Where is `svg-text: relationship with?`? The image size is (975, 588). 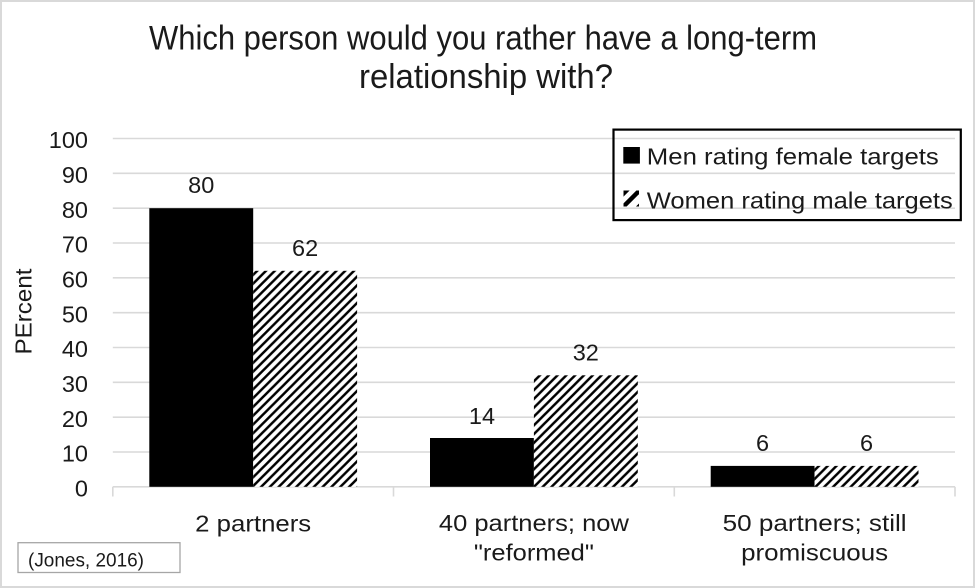 svg-text: relationship with? is located at coordinates (486, 77).